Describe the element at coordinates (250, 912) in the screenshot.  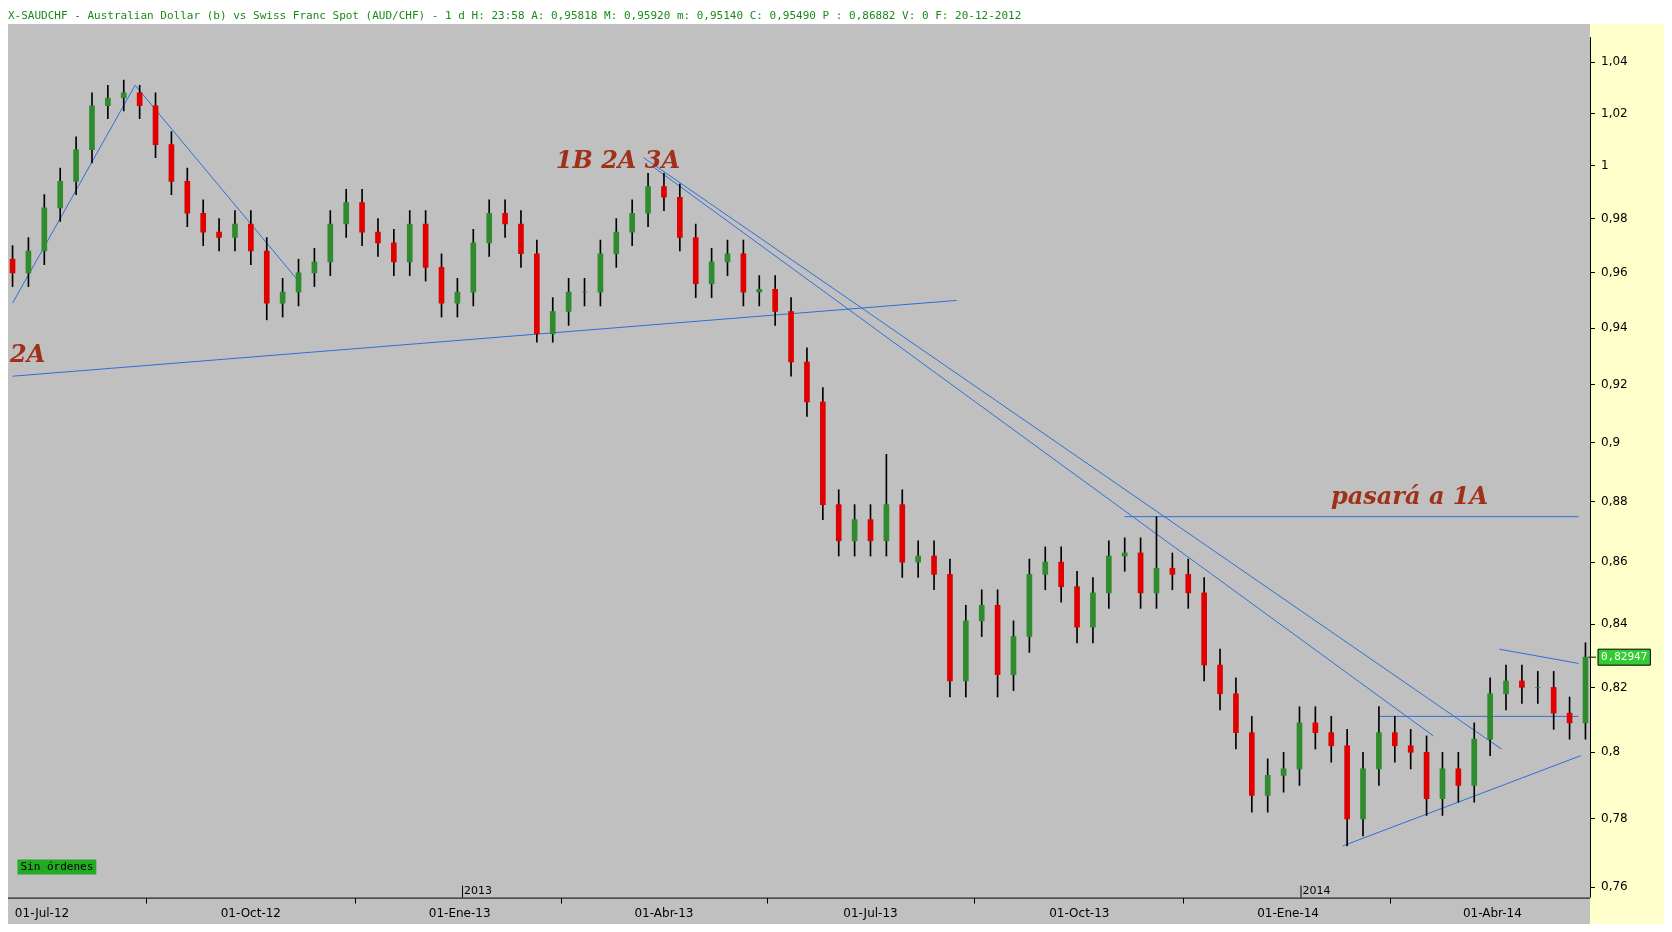
I see `x-tick-label: 01-Oct-12` at that location.